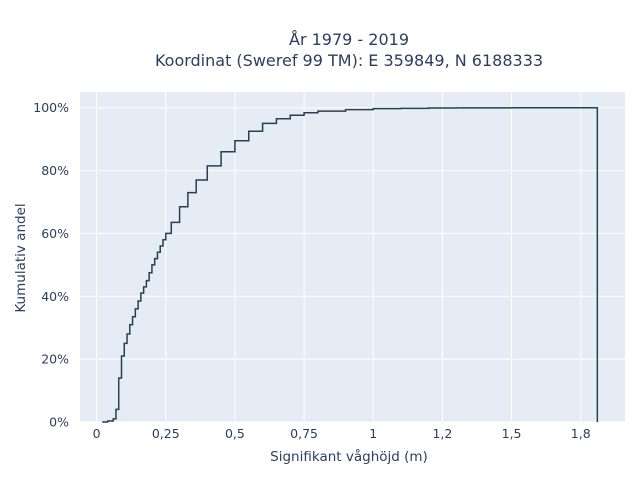 Image resolution: width=640 pixels, height=480 pixels. Describe the element at coordinates (512, 433) in the screenshot. I see `x-tick-label: 1,5` at that location.